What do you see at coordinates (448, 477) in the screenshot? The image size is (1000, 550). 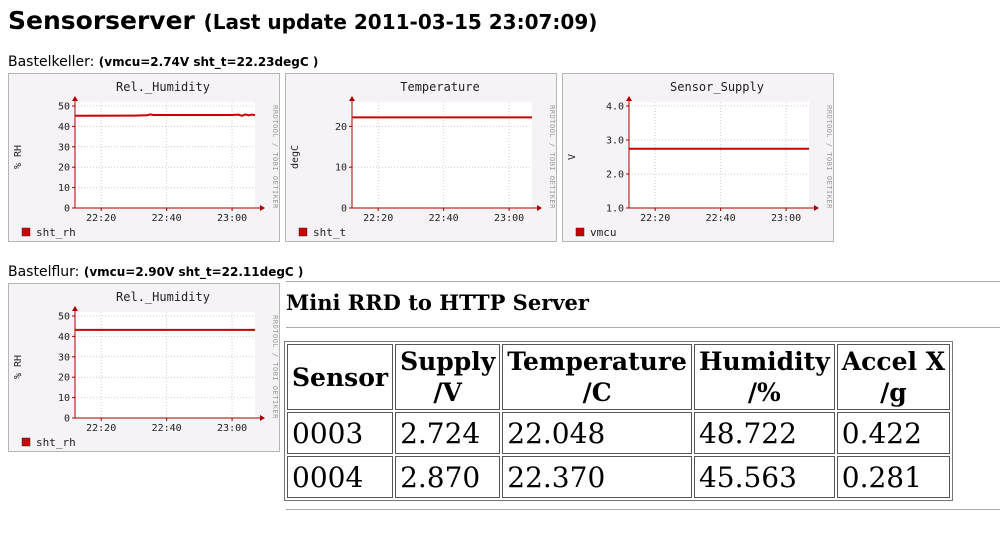 I see `cell-supply: 2.870` at bounding box center [448, 477].